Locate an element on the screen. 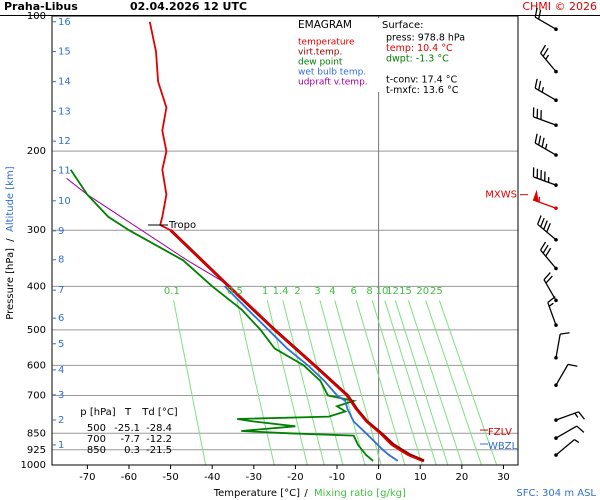 This screenshot has width=600, height=500. altitude-tick-label: 1 is located at coordinates (61, 445).